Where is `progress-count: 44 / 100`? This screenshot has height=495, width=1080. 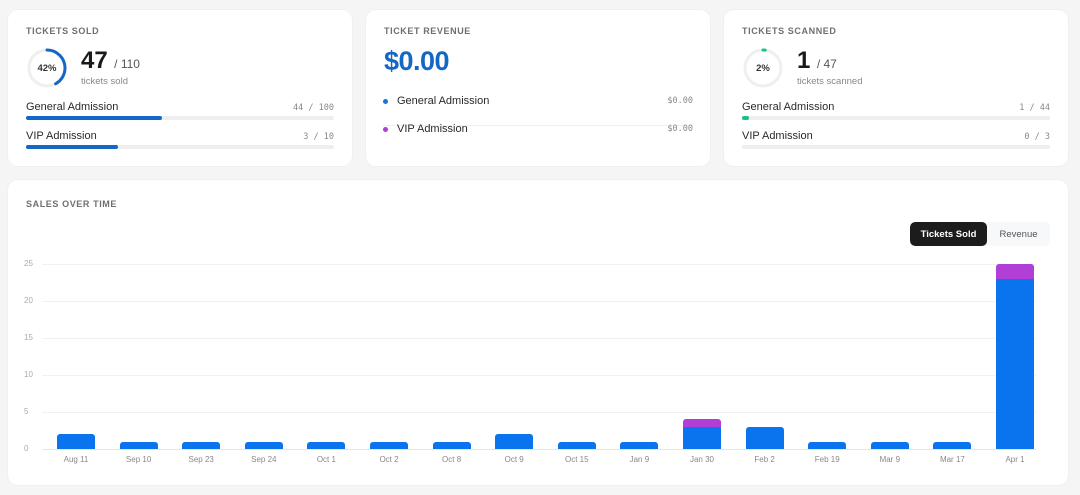
progress-count: 44 / 100 is located at coordinates (313, 108).